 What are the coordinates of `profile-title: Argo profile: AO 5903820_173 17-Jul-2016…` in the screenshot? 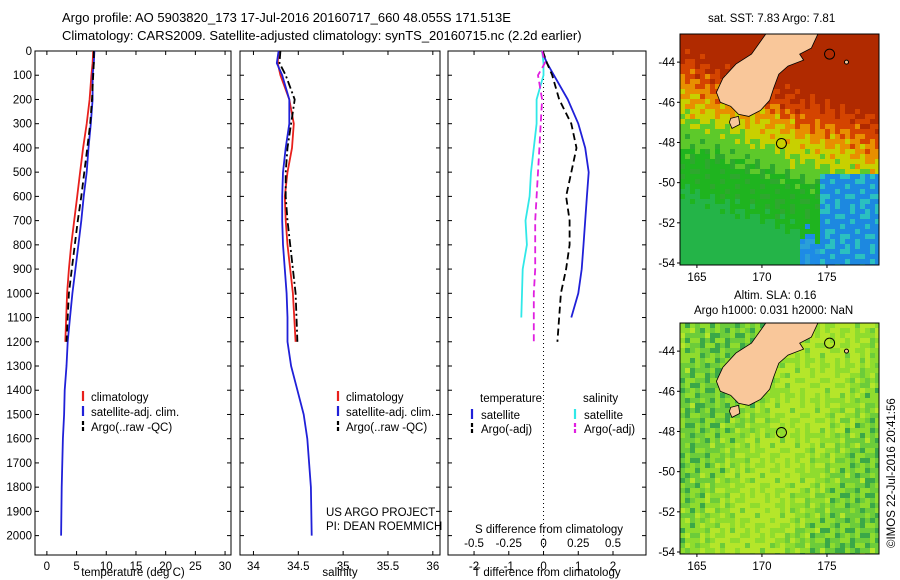 It's located at (286, 17).